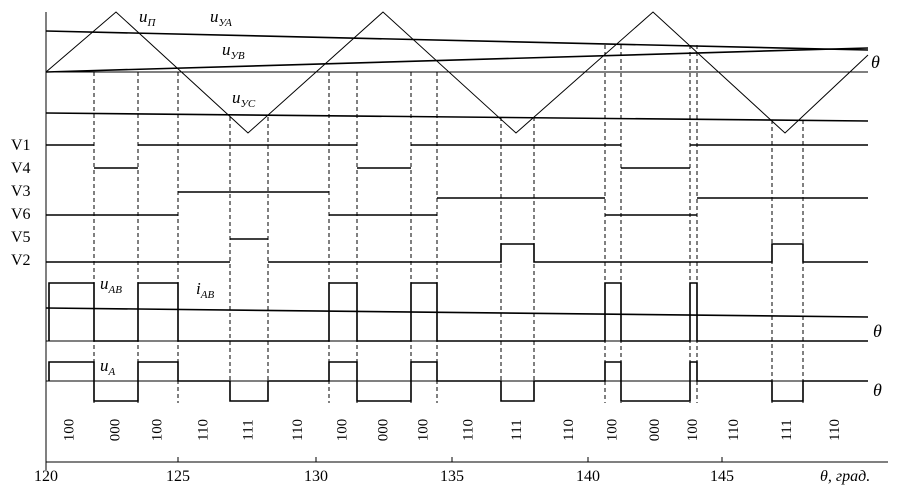 This screenshot has height=498, width=898. I want to click on switch-label-v4: V4, so click(21, 168).